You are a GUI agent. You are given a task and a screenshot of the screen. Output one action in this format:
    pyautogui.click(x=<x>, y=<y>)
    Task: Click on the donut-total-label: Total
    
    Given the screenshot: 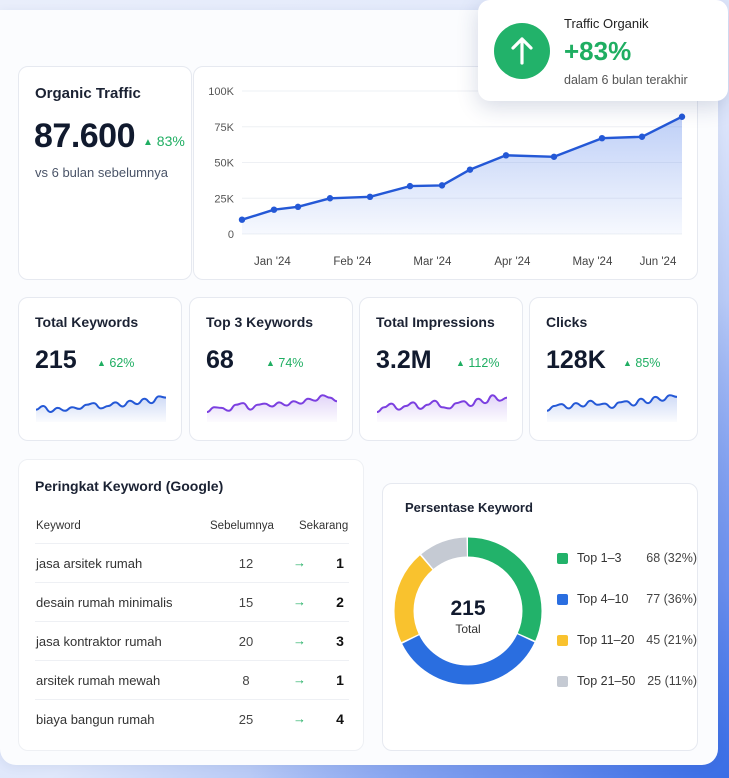 What is the action you would take?
    pyautogui.click(x=467, y=629)
    